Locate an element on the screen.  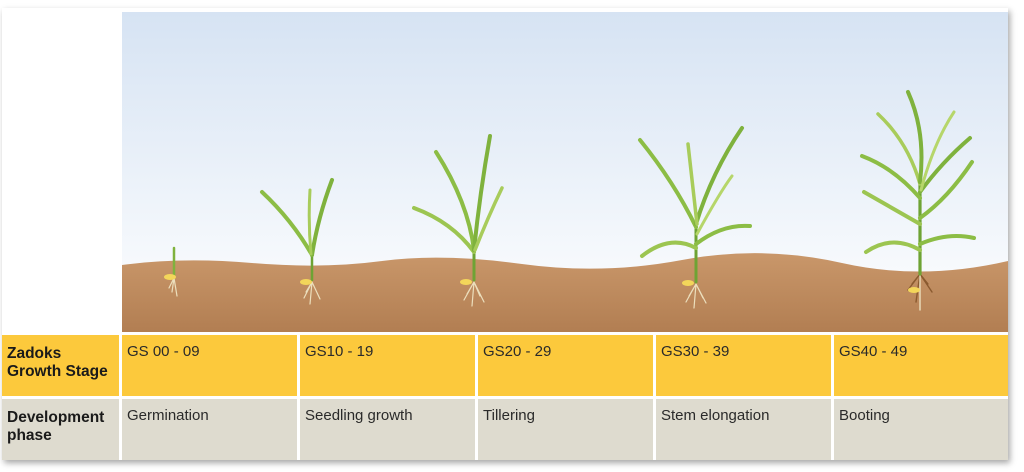
development-phase-header: Development phase is located at coordinates (60, 429).